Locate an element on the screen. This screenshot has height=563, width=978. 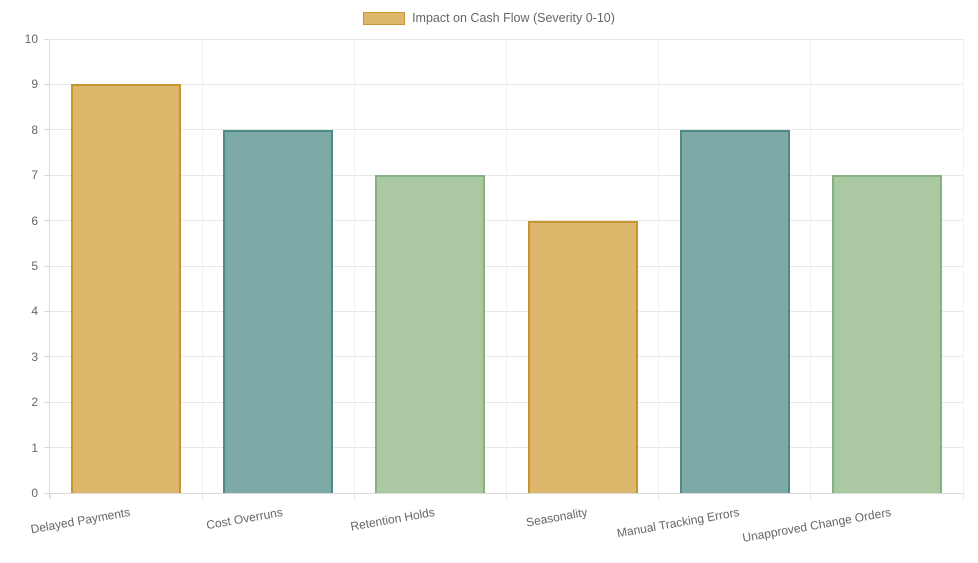
bar-retention-holds is located at coordinates (430, 334).